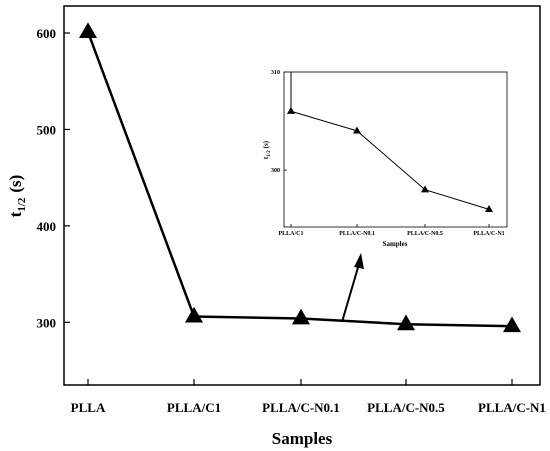 Image resolution: width=550 pixels, height=451 pixels. I want to click on y-tick-label: 500, so click(47, 129).